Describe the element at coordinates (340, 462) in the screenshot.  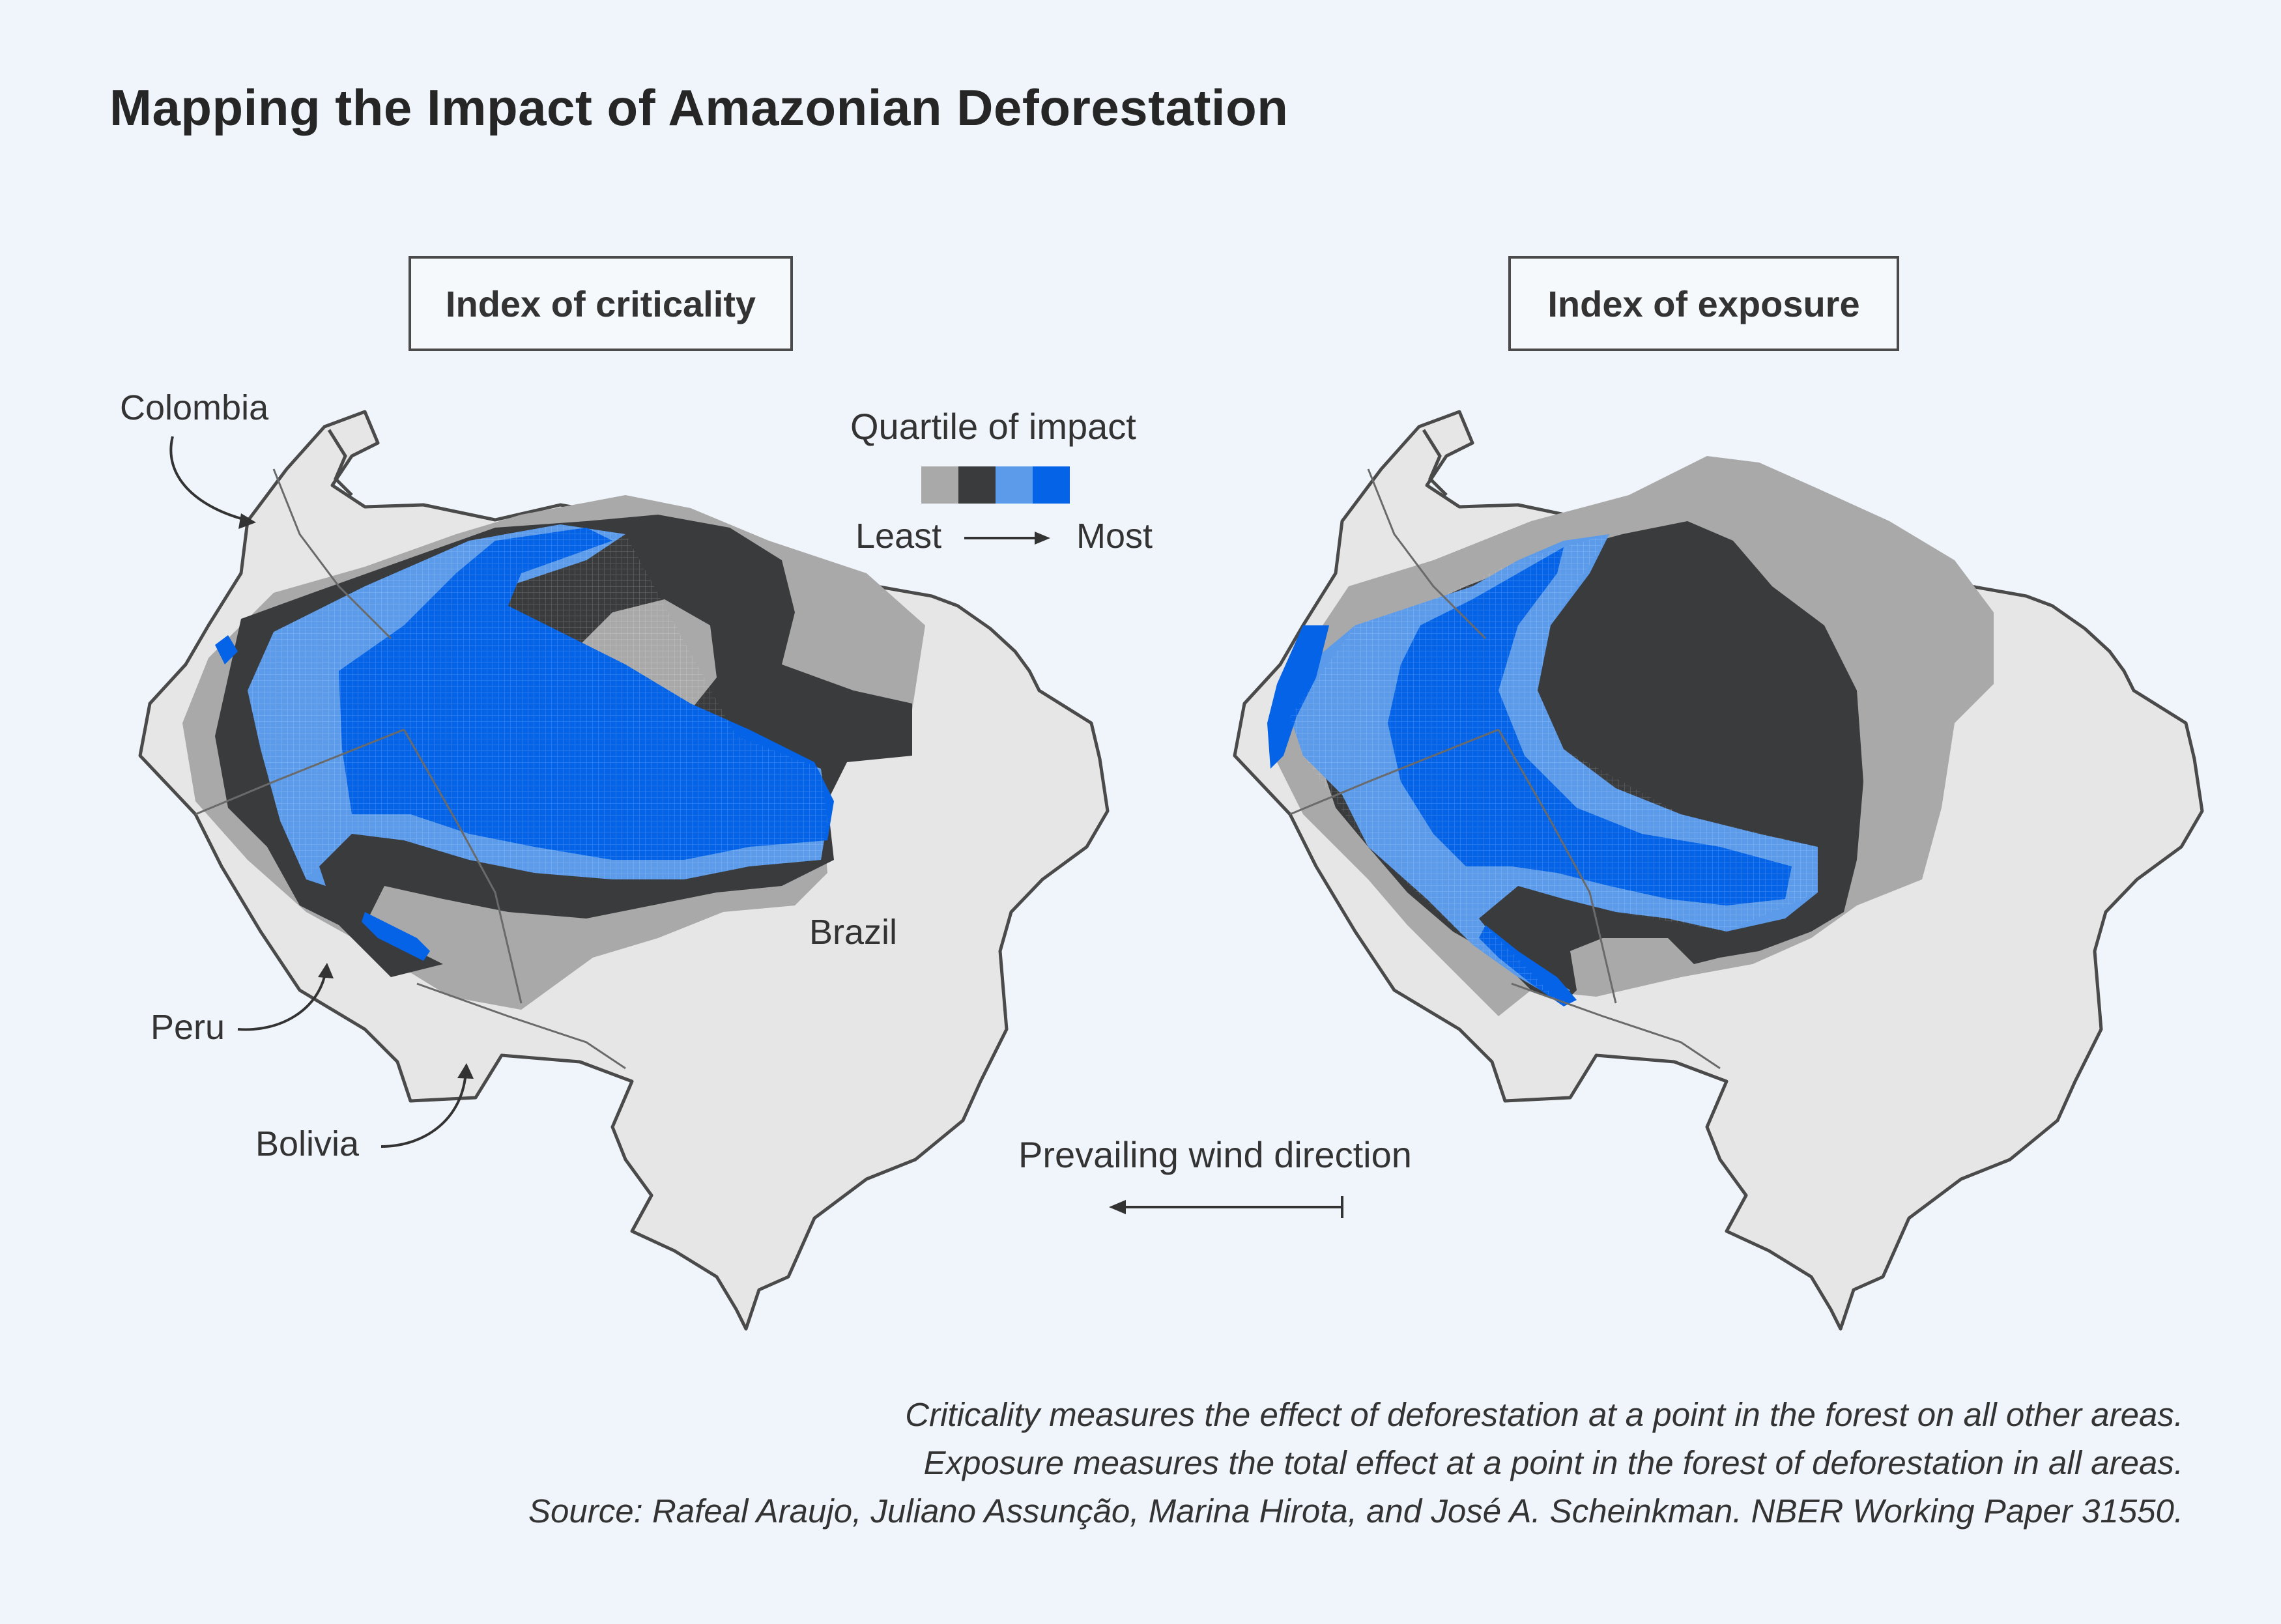
I see `criticality-coast-detail` at that location.